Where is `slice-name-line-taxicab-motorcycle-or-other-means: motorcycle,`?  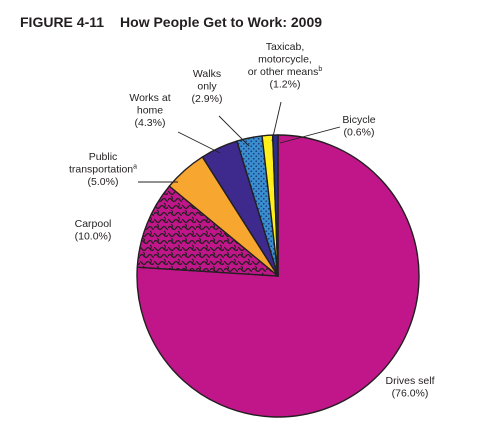 slice-name-line-taxicab-motorcycle-or-other-means: motorcycle, is located at coordinates (285, 60).